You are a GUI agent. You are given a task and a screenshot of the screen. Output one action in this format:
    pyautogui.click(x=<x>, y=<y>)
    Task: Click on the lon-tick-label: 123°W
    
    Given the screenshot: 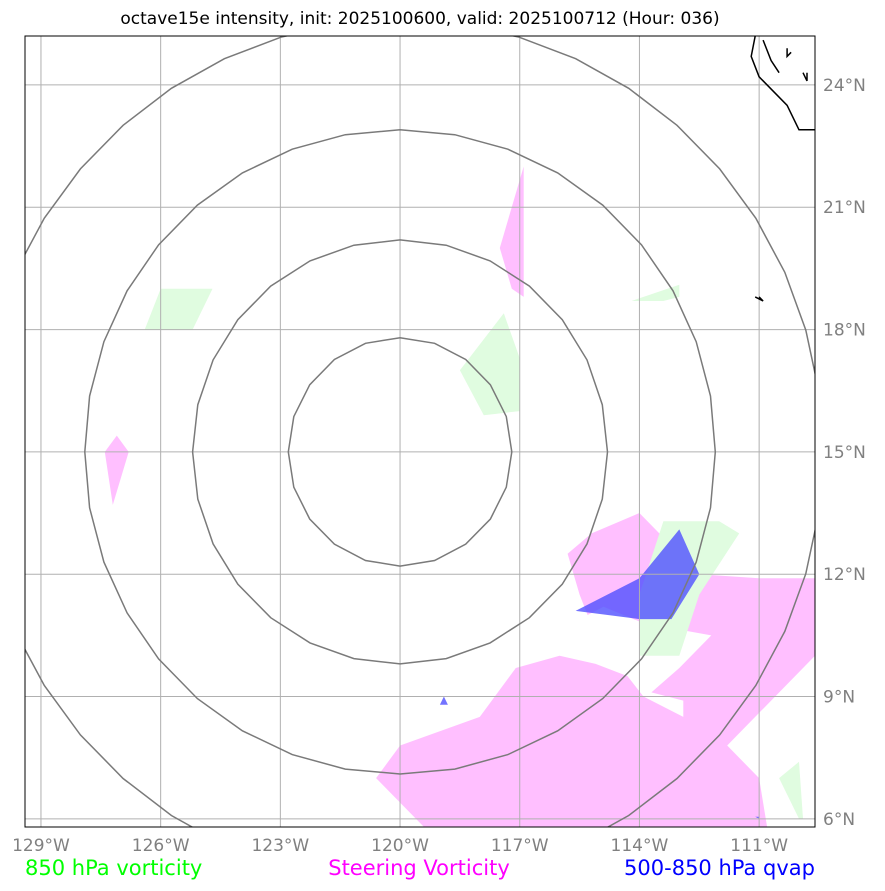 What is the action you would take?
    pyautogui.click(x=280, y=846)
    